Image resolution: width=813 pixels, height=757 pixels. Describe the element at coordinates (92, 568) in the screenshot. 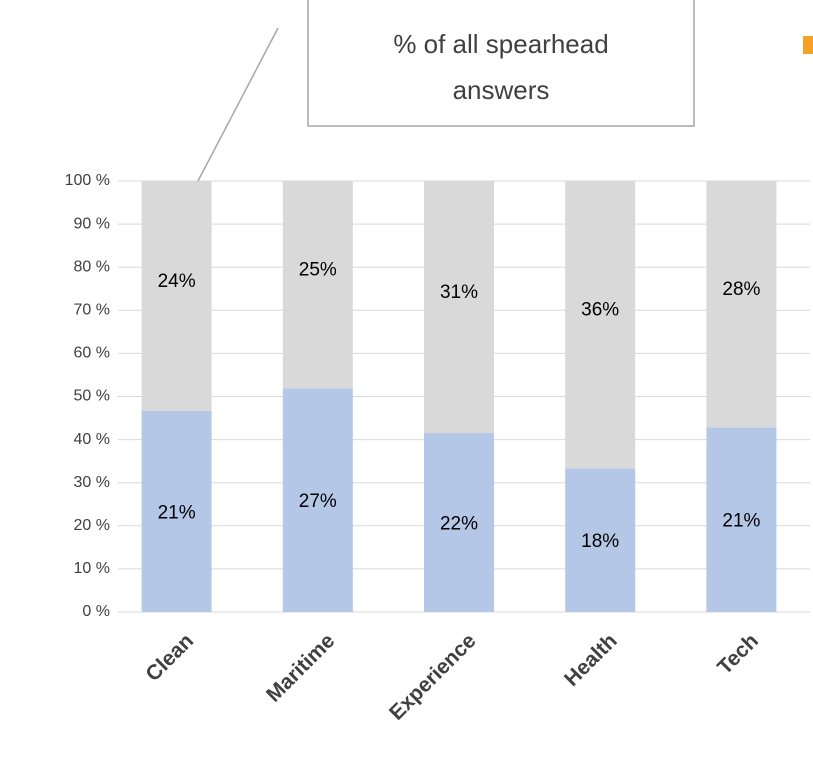

I see `y-tick-label: 10 %` at that location.